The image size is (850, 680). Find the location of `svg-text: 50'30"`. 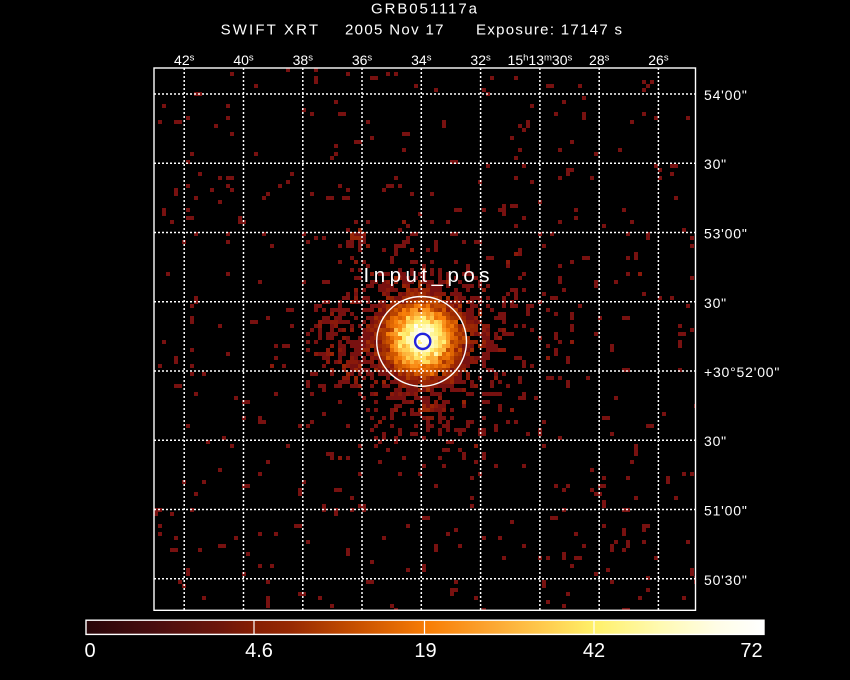

svg-text: 50'30" is located at coordinates (726, 580).